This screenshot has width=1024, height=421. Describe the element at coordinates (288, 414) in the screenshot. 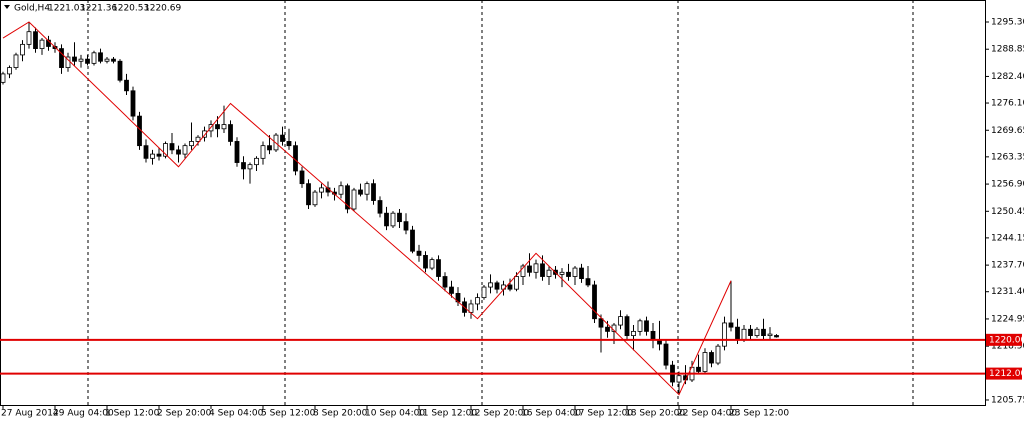

I see `x-tick-label: 5 Sep 12:00` at that location.